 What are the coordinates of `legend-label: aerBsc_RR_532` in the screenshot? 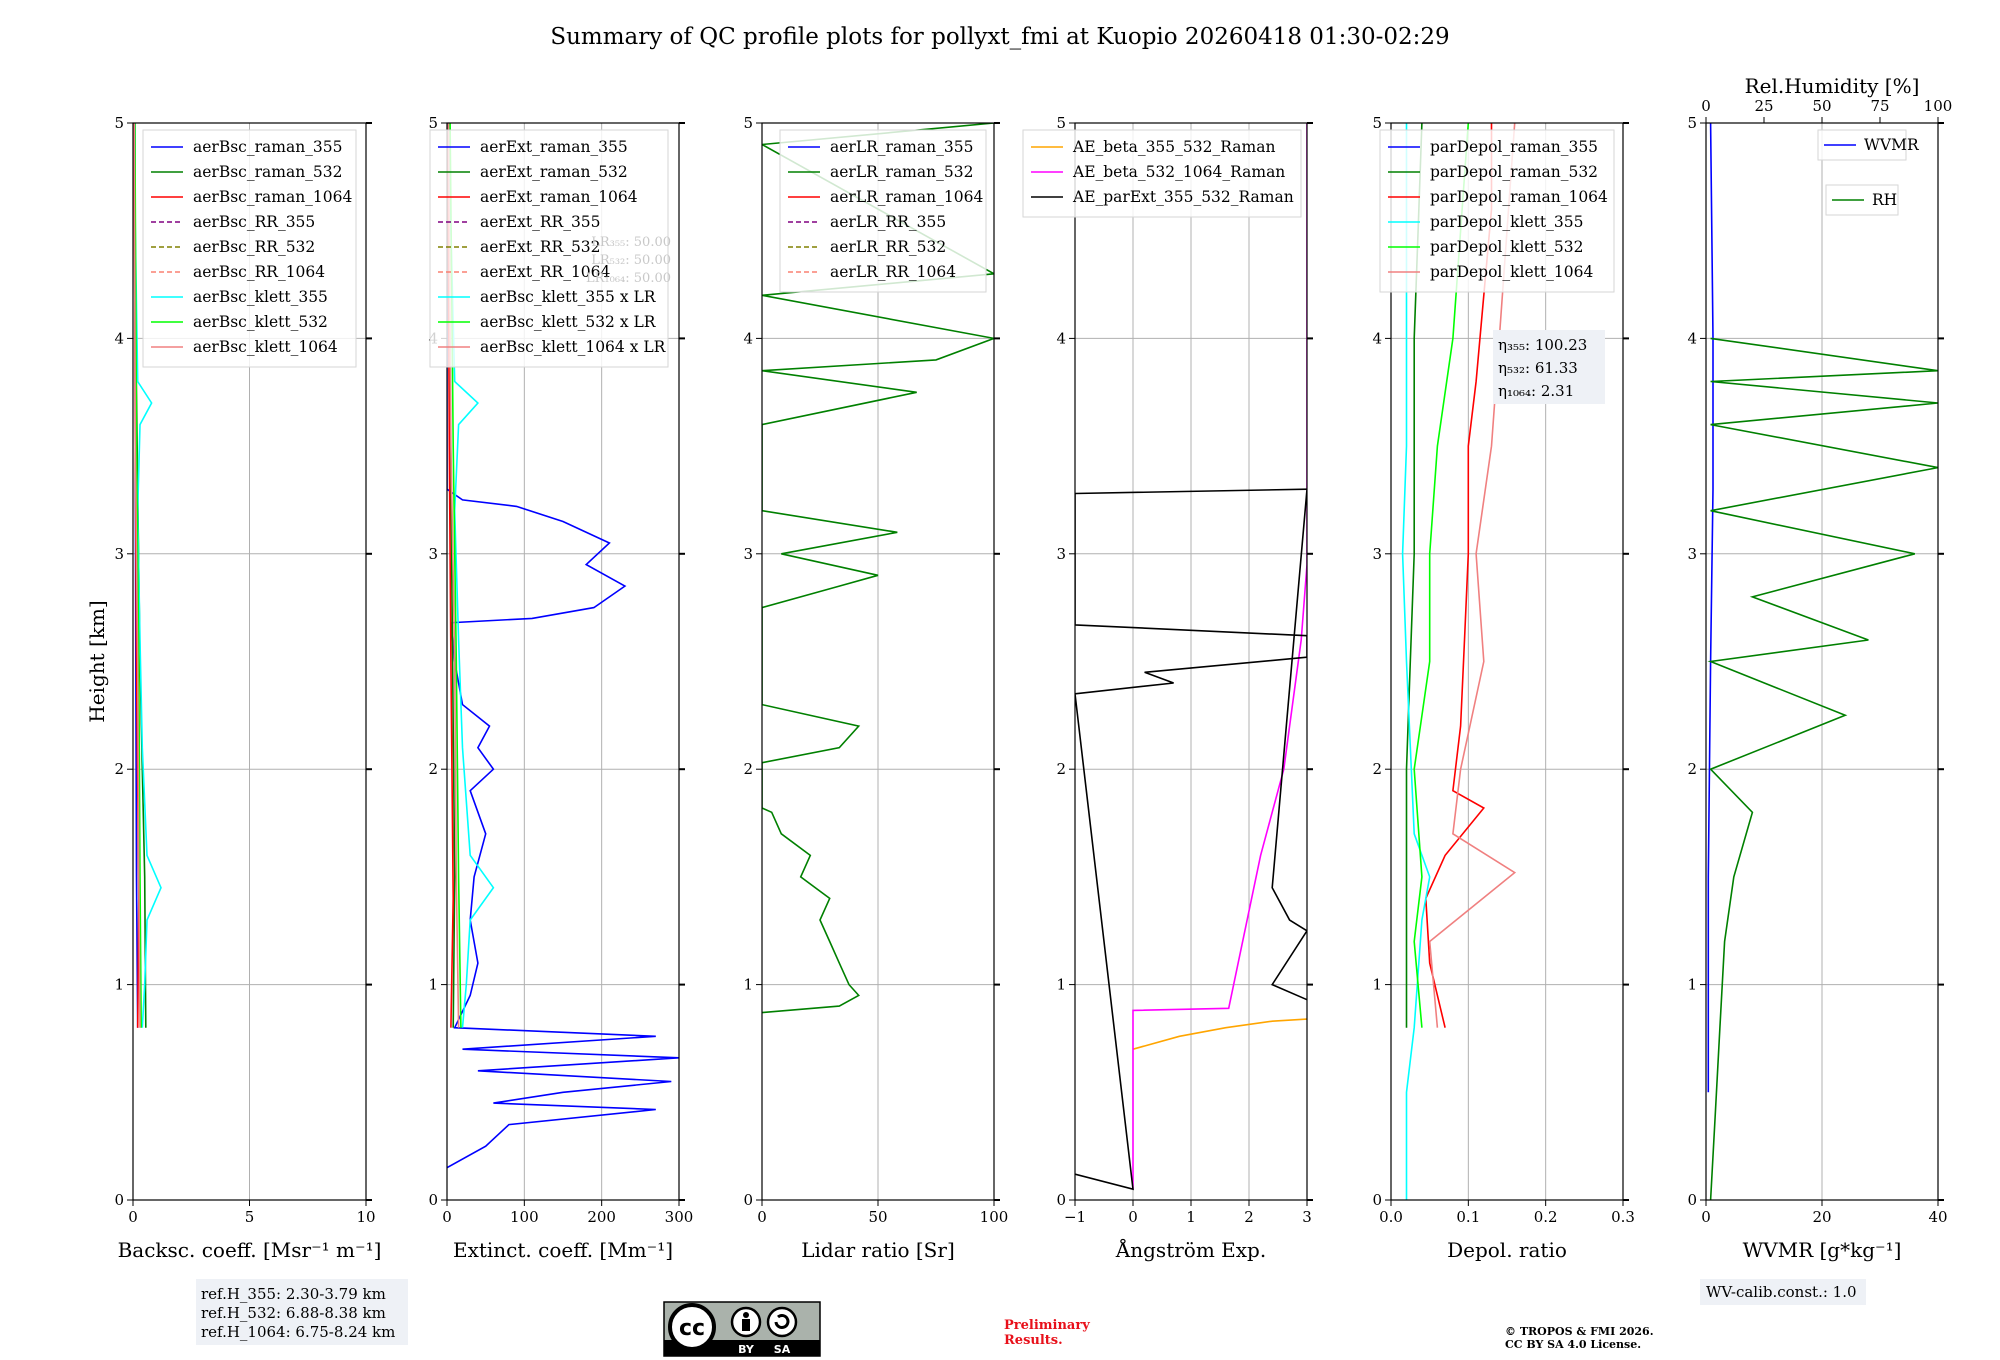 It's located at (254, 247).